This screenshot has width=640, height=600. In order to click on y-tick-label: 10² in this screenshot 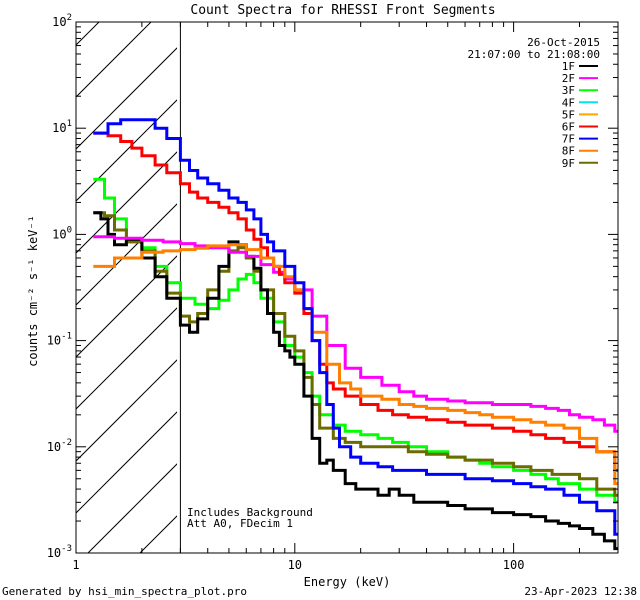, I will do `click(62, 21)`.